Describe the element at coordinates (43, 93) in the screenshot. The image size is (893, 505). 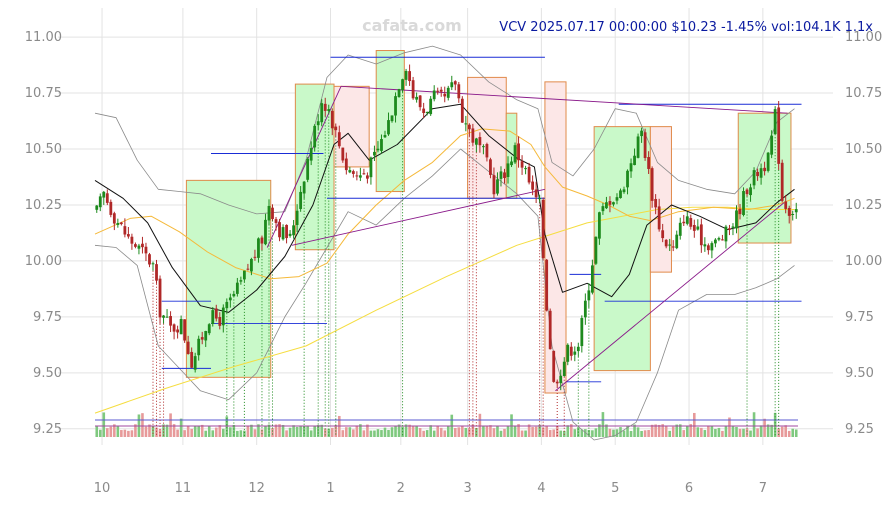
I see `y-tick-label-left: 10.75` at that location.